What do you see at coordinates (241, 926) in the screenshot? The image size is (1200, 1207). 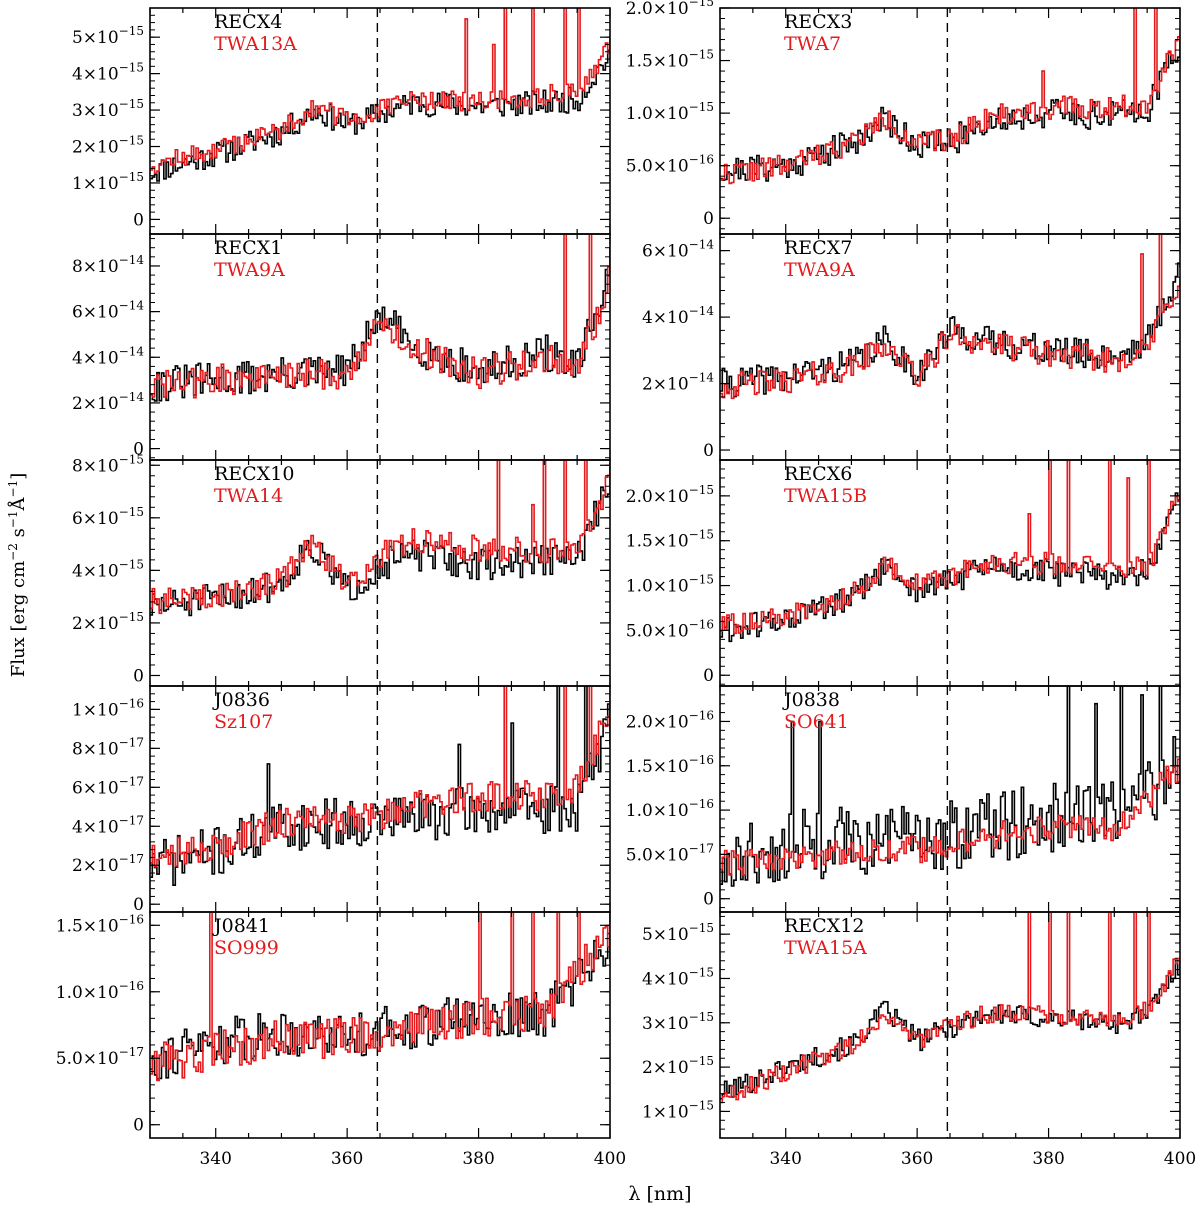 I see `legend-label-j0841: J0841` at bounding box center [241, 926].